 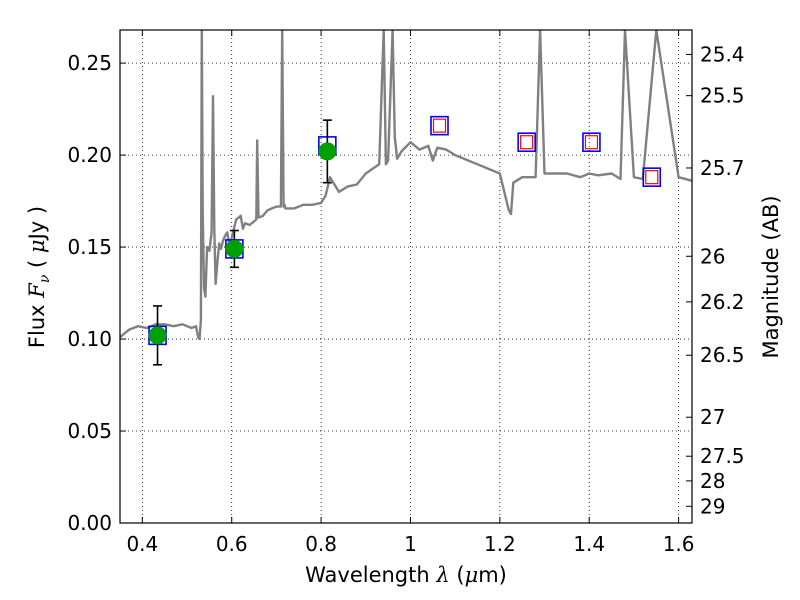 I want to click on x-tick-label: 1, so click(x=410, y=544).